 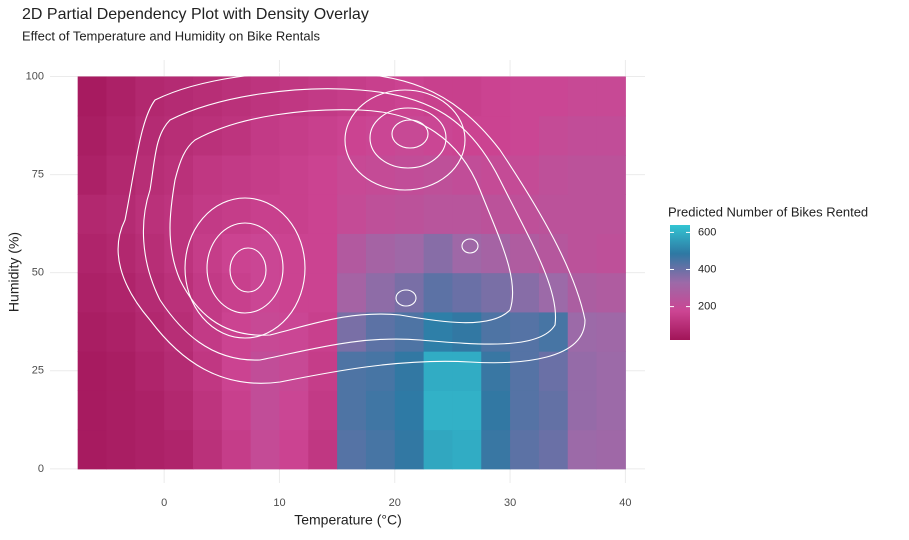 I want to click on x-tick-label: 40, so click(x=625, y=503).